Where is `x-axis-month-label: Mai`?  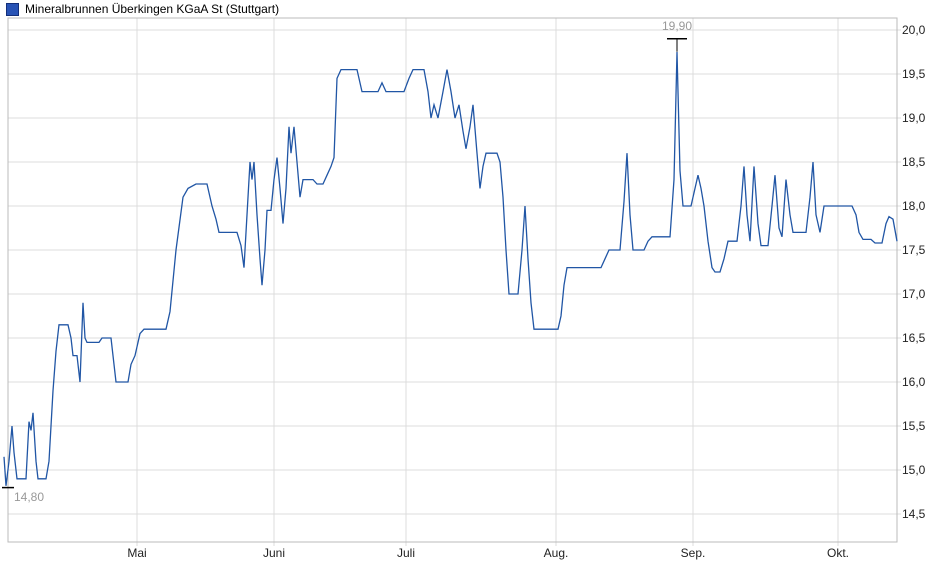
x-axis-month-label: Mai is located at coordinates (136, 553).